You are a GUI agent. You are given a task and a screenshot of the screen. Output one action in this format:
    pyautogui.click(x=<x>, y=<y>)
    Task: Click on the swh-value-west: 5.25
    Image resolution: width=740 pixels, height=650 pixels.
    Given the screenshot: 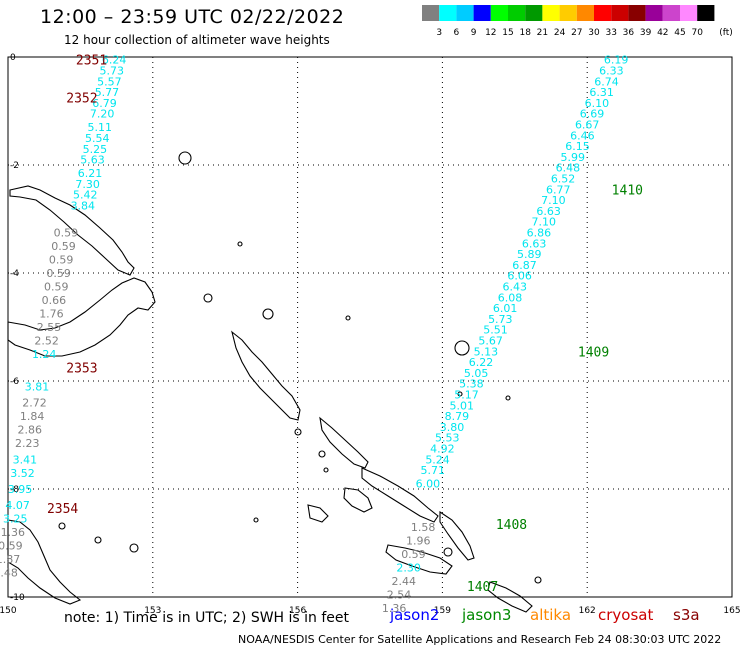 What is the action you would take?
    pyautogui.click(x=95, y=149)
    